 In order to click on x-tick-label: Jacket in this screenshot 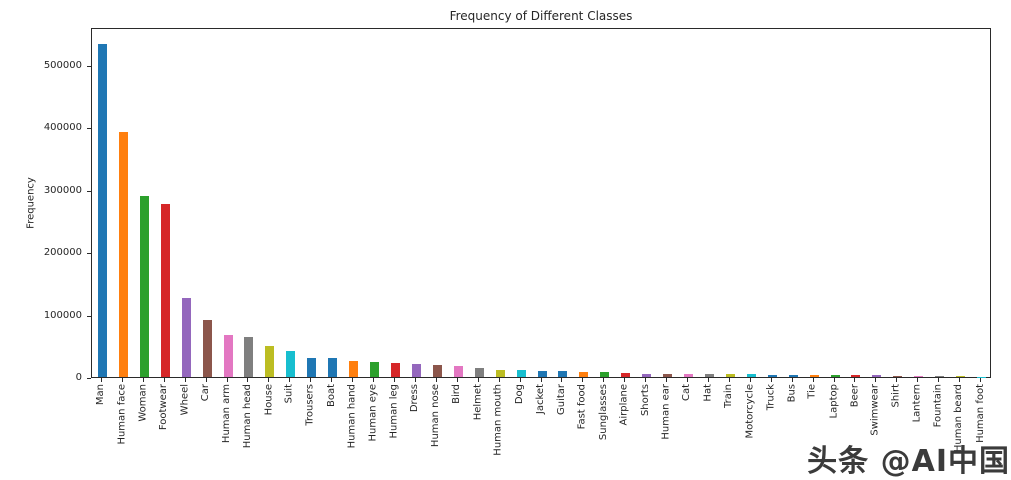, I will do `click(540, 399)`.